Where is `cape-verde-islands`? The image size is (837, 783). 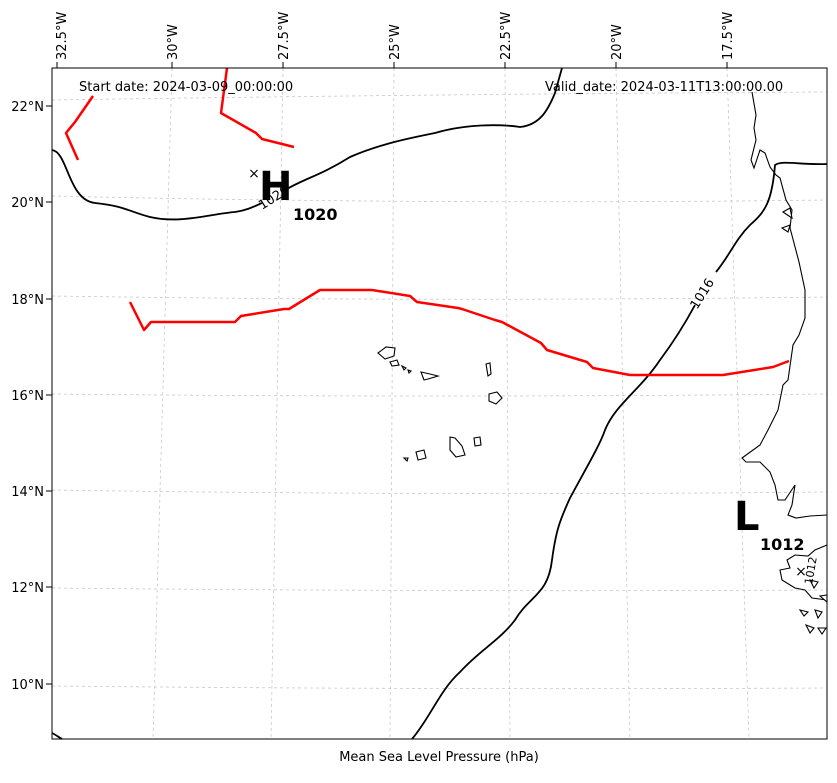 cape-verde-islands is located at coordinates (440, 404).